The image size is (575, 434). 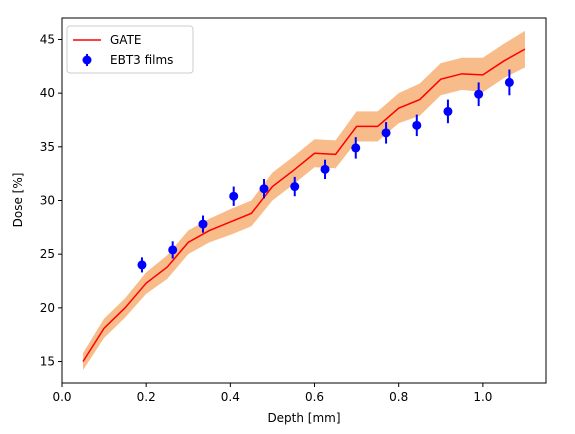 I want to click on x-axis-ticks: 0.0 0.2 0.4 0.6 0.8 1.0, so click(x=272, y=393).